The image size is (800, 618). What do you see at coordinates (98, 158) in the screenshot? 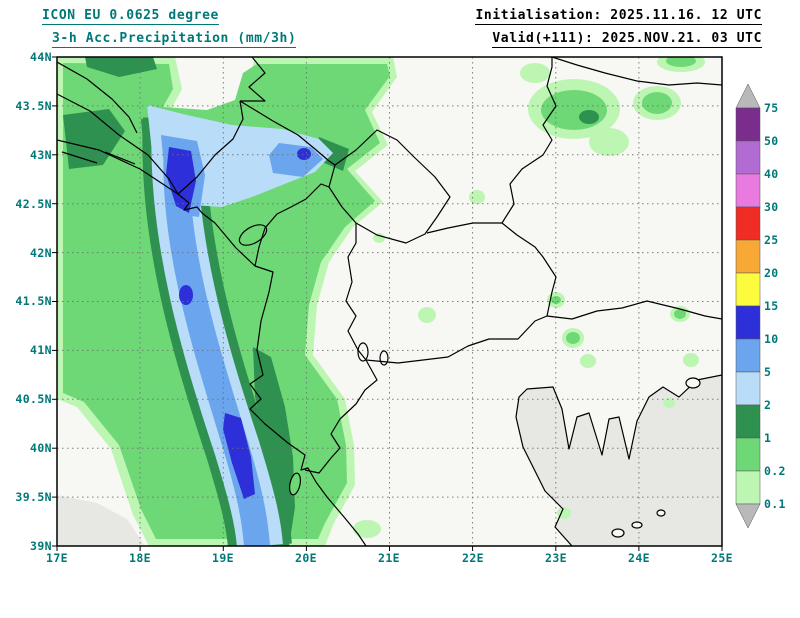
I see `croatian-islands` at bounding box center [98, 158].